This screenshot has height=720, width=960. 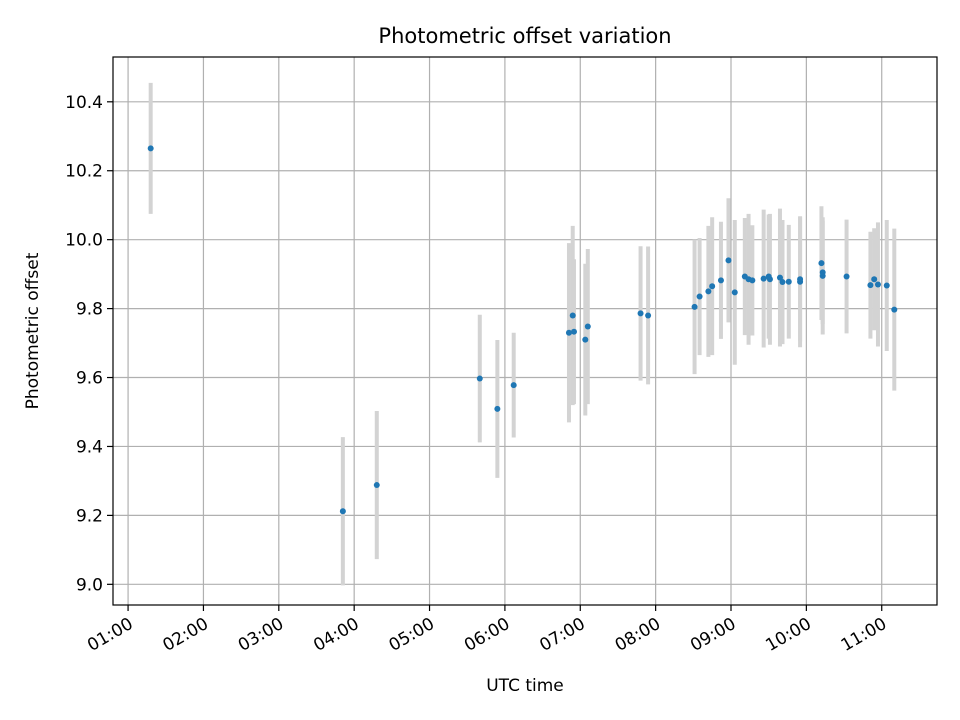 I want to click on x-tick-label: 03:00, so click(x=261, y=635).